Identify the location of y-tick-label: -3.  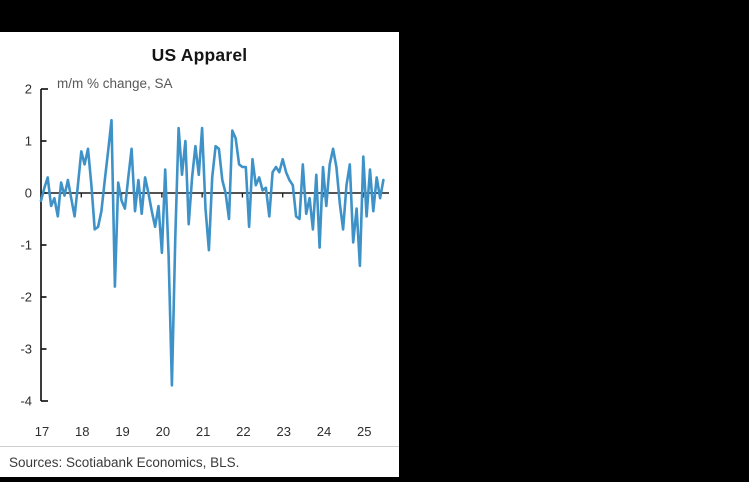
(26, 349).